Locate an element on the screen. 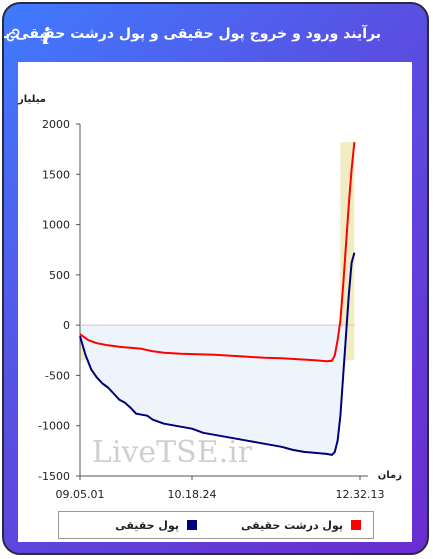 The image size is (433, 559). x-tick-label: 12.32.13 is located at coordinates (360, 494).